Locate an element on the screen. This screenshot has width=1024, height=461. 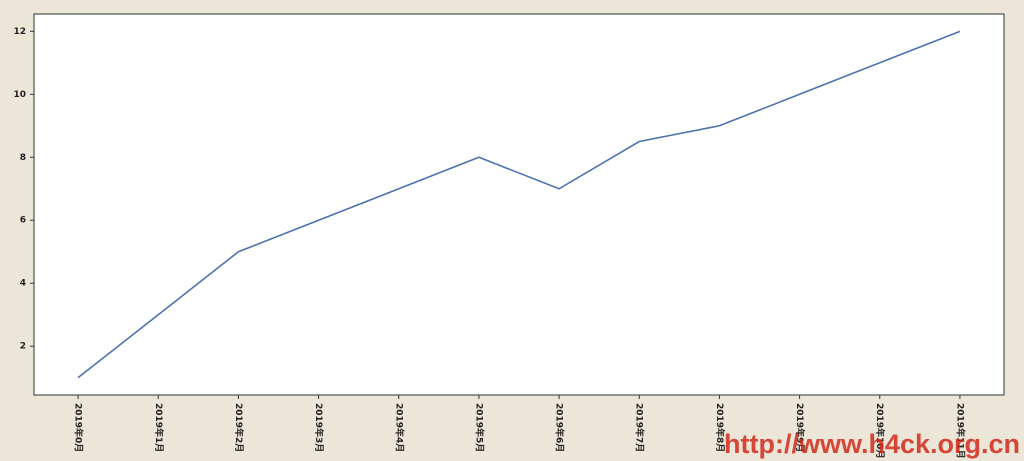
x-tick-label: 2019年1月 is located at coordinates (159, 427).